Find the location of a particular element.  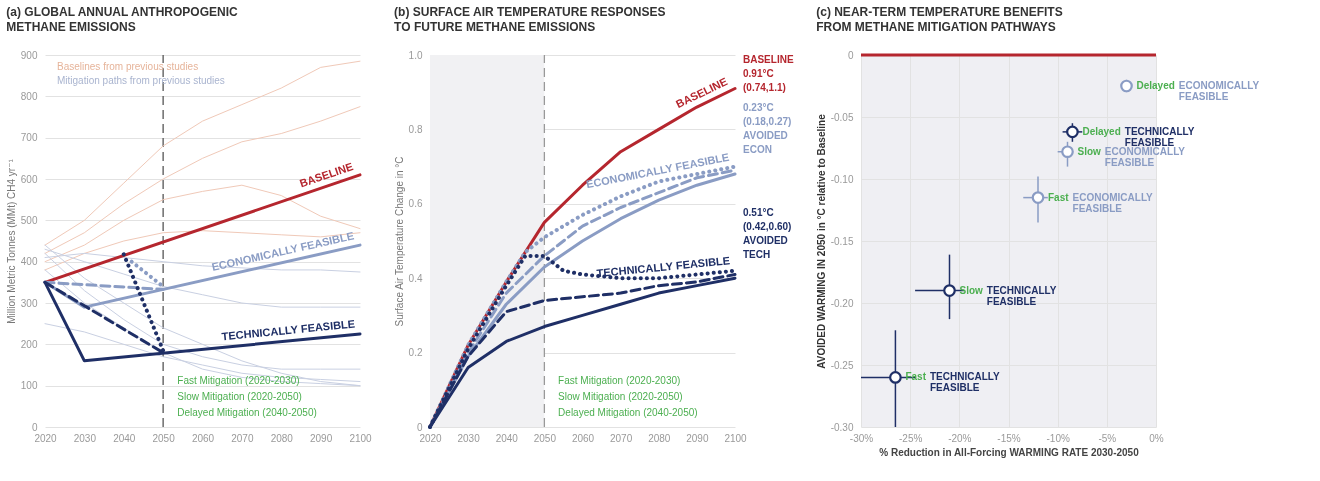

y-tick-label: -0.30 is located at coordinates (842, 427).